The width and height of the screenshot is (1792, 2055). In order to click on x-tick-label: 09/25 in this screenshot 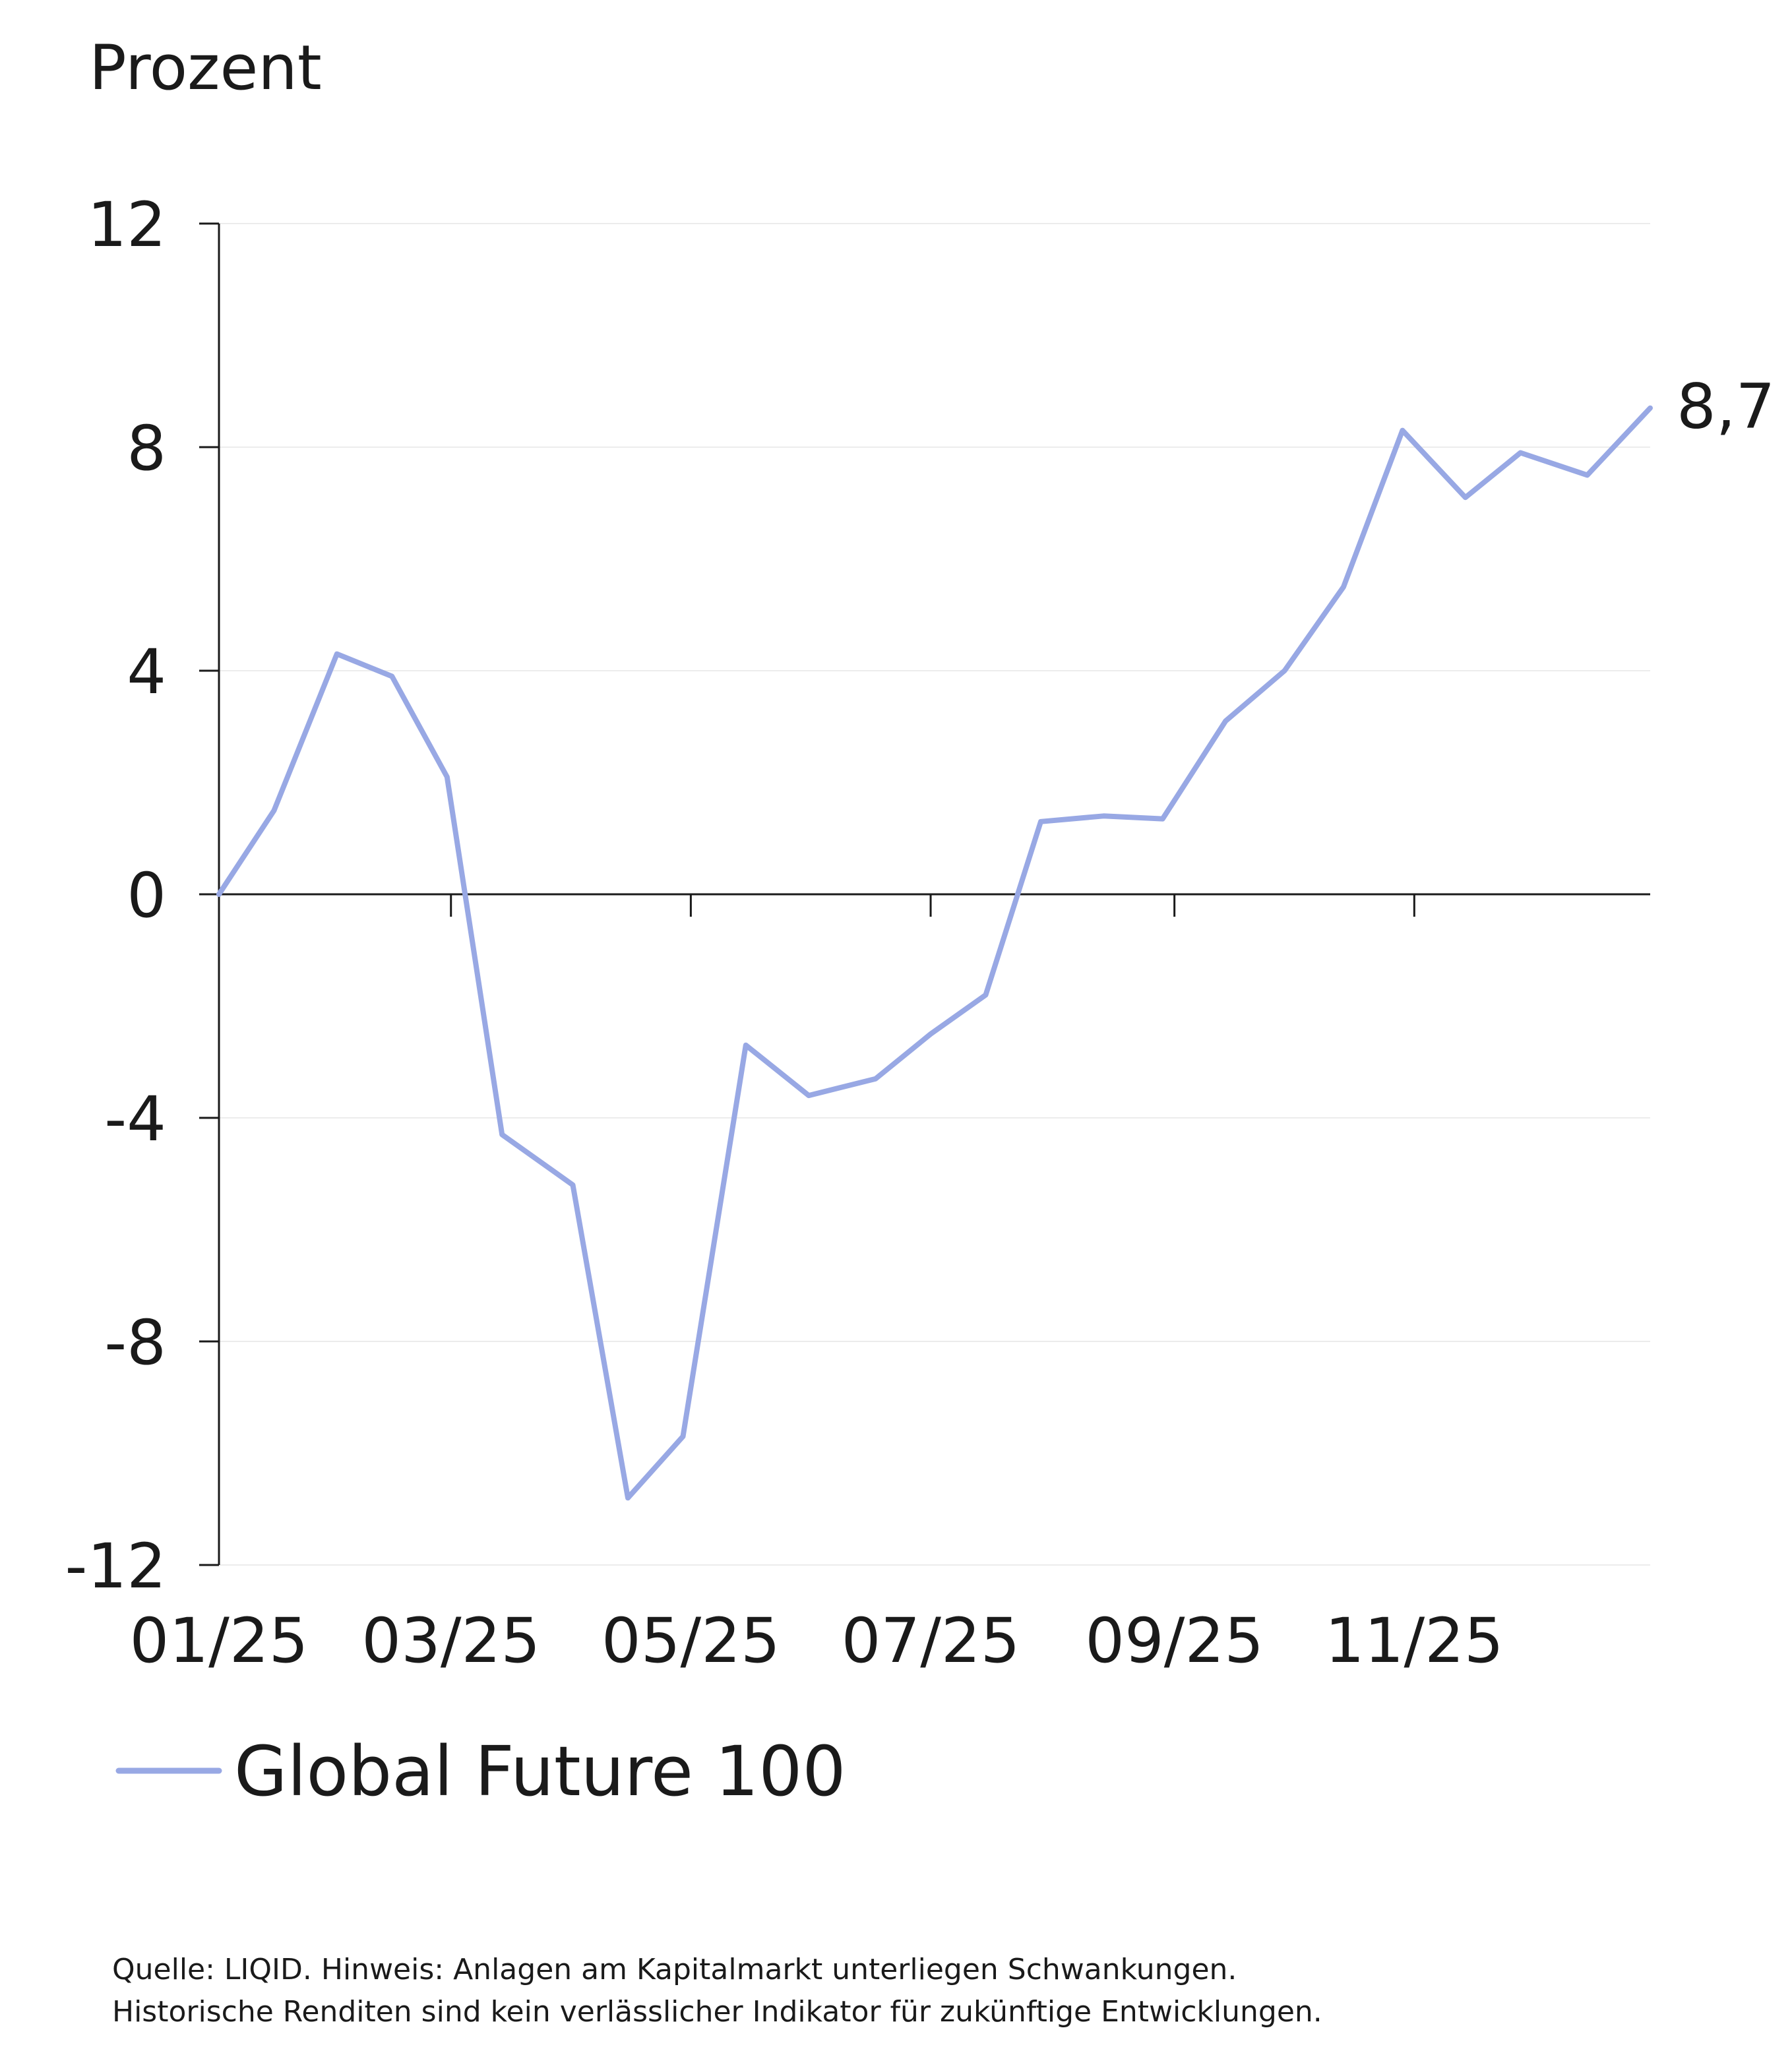, I will do `click(1174, 1641)`.